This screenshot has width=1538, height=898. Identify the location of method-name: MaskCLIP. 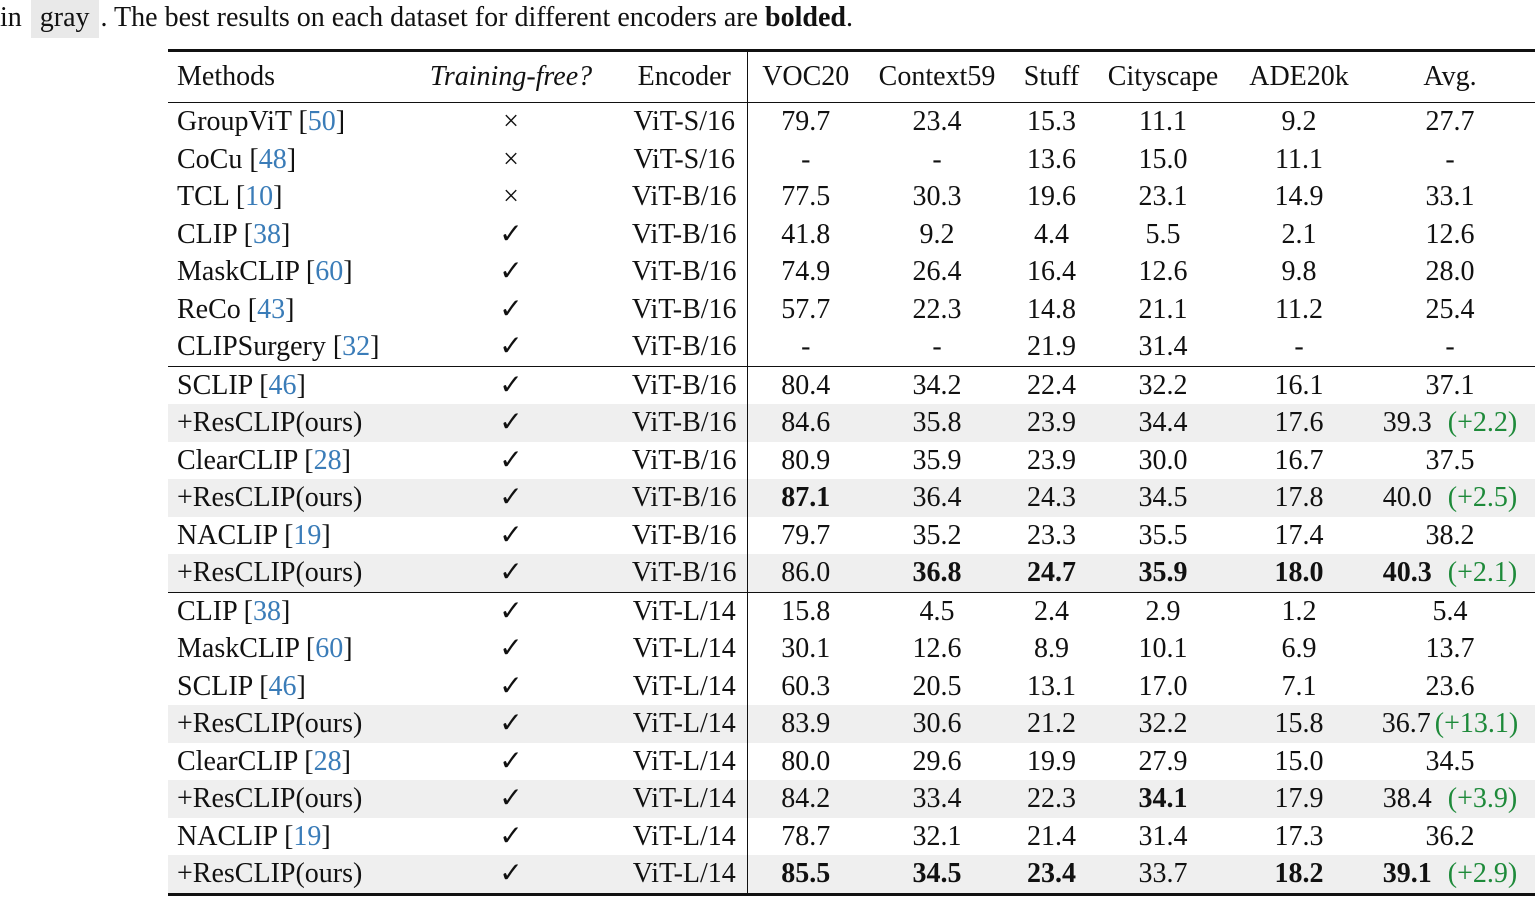
(238, 271).